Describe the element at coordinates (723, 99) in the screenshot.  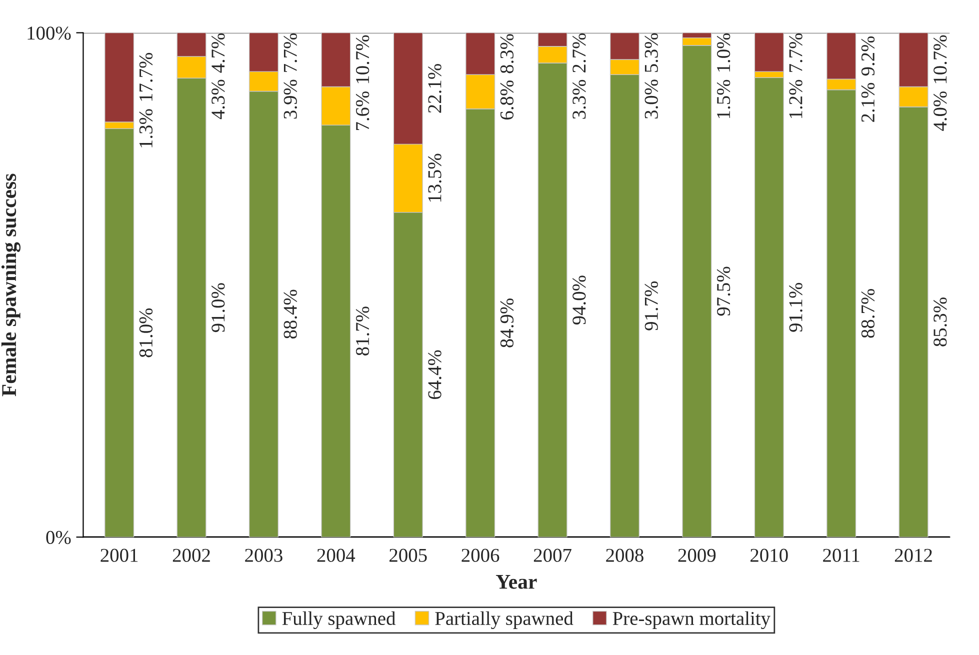
I see `data-label: 1.5%` at that location.